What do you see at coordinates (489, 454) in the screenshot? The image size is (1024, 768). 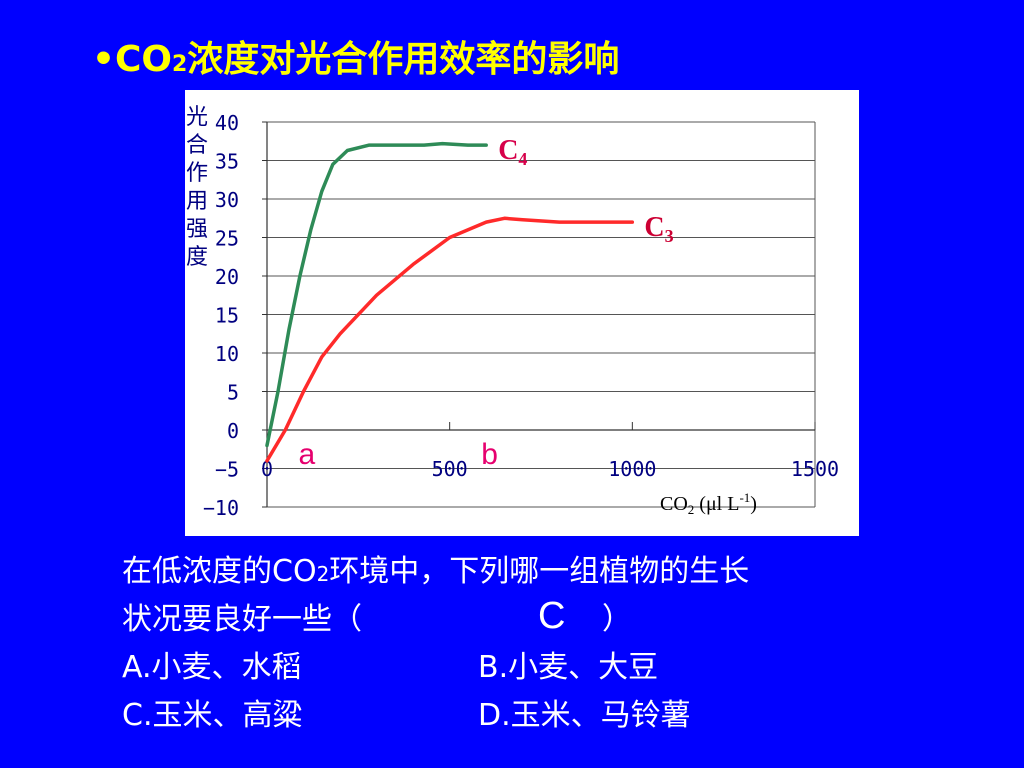 I see `annotation-b: b` at bounding box center [489, 454].